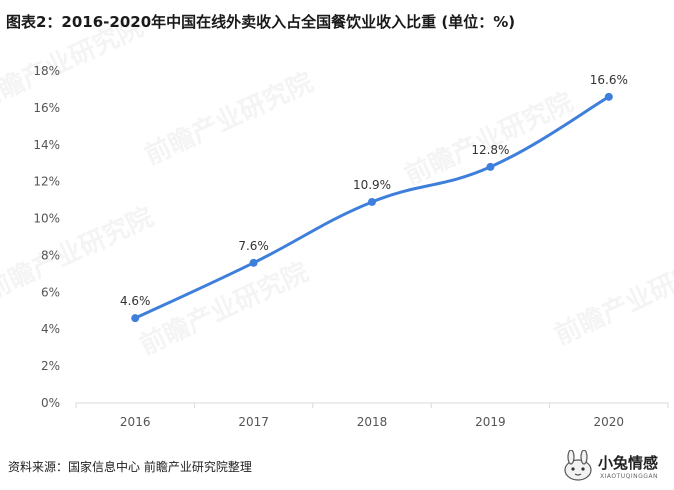 Image resolution: width=674 pixels, height=490 pixels. What do you see at coordinates (372, 185) in the screenshot?
I see `data-label: 10.9%` at bounding box center [372, 185].